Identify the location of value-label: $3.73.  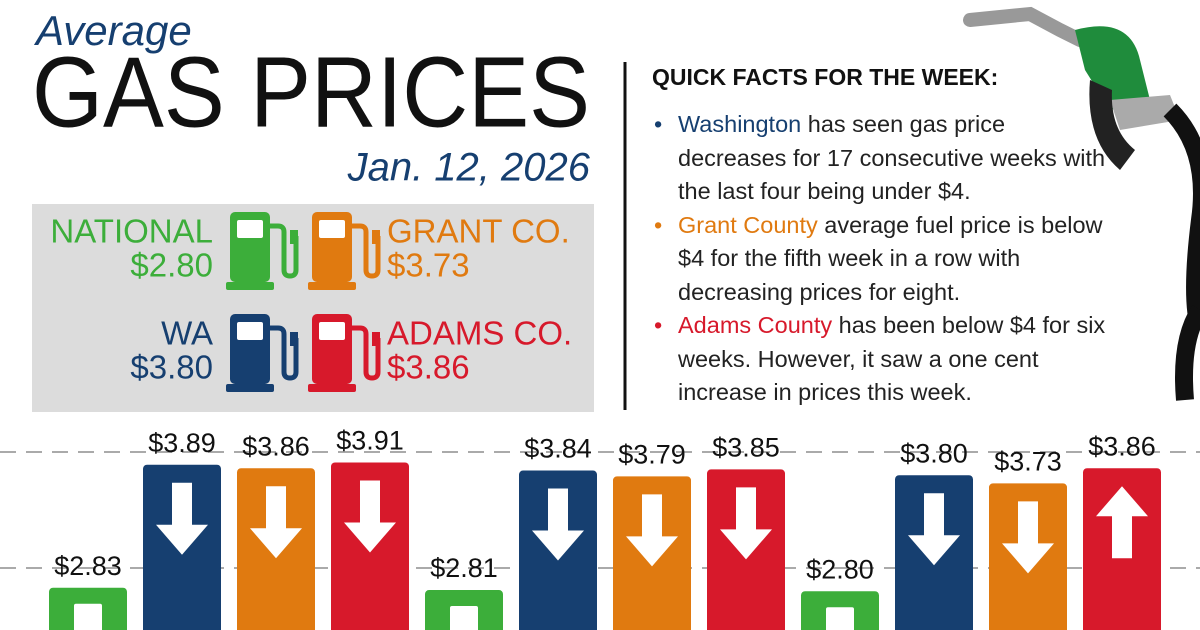
(1028, 461).